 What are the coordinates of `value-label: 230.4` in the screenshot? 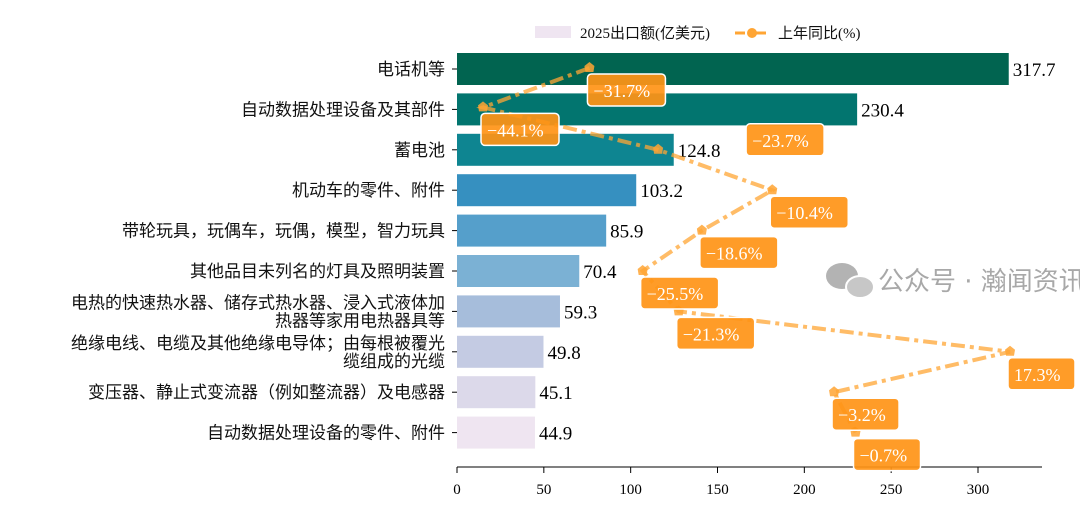 It's located at (882, 110).